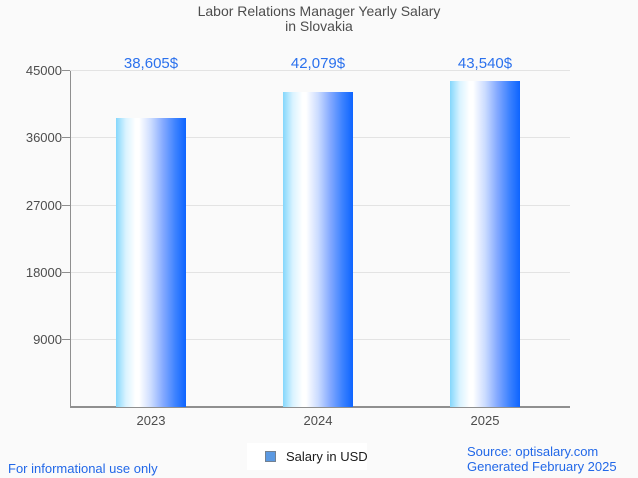 The height and width of the screenshot is (478, 638). I want to click on bar-2023, so click(151, 262).